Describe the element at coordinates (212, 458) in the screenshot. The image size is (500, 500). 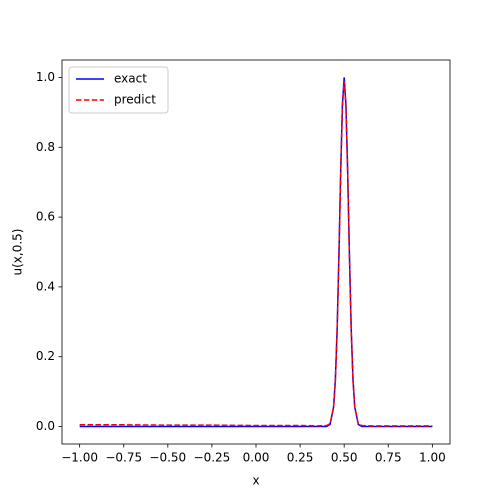
I see `x-tick-label: −0.25` at that location.